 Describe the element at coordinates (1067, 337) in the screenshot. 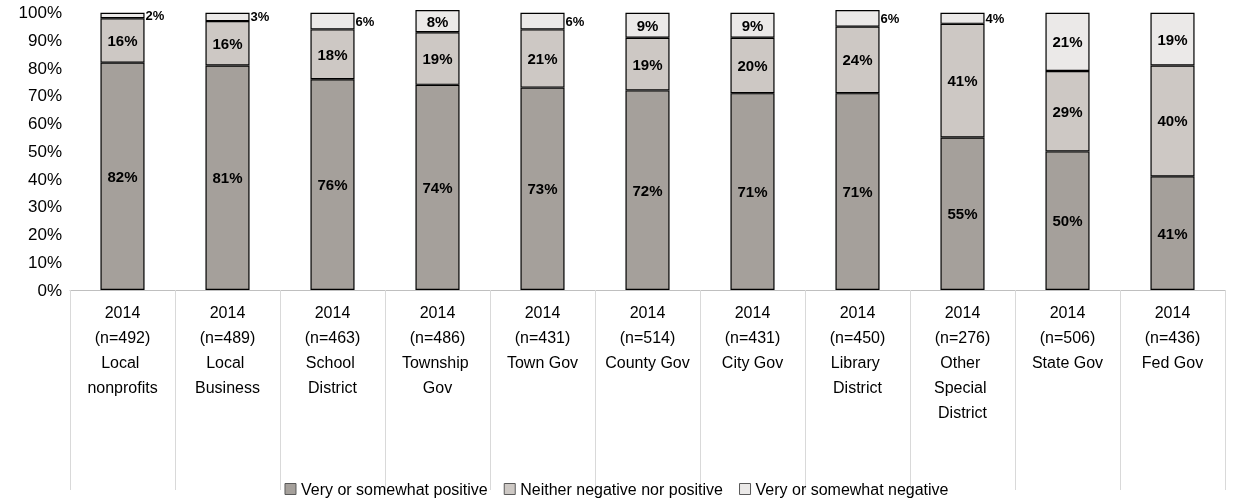

I see `x-tick-label: 2014 (n=506) State Gov` at that location.